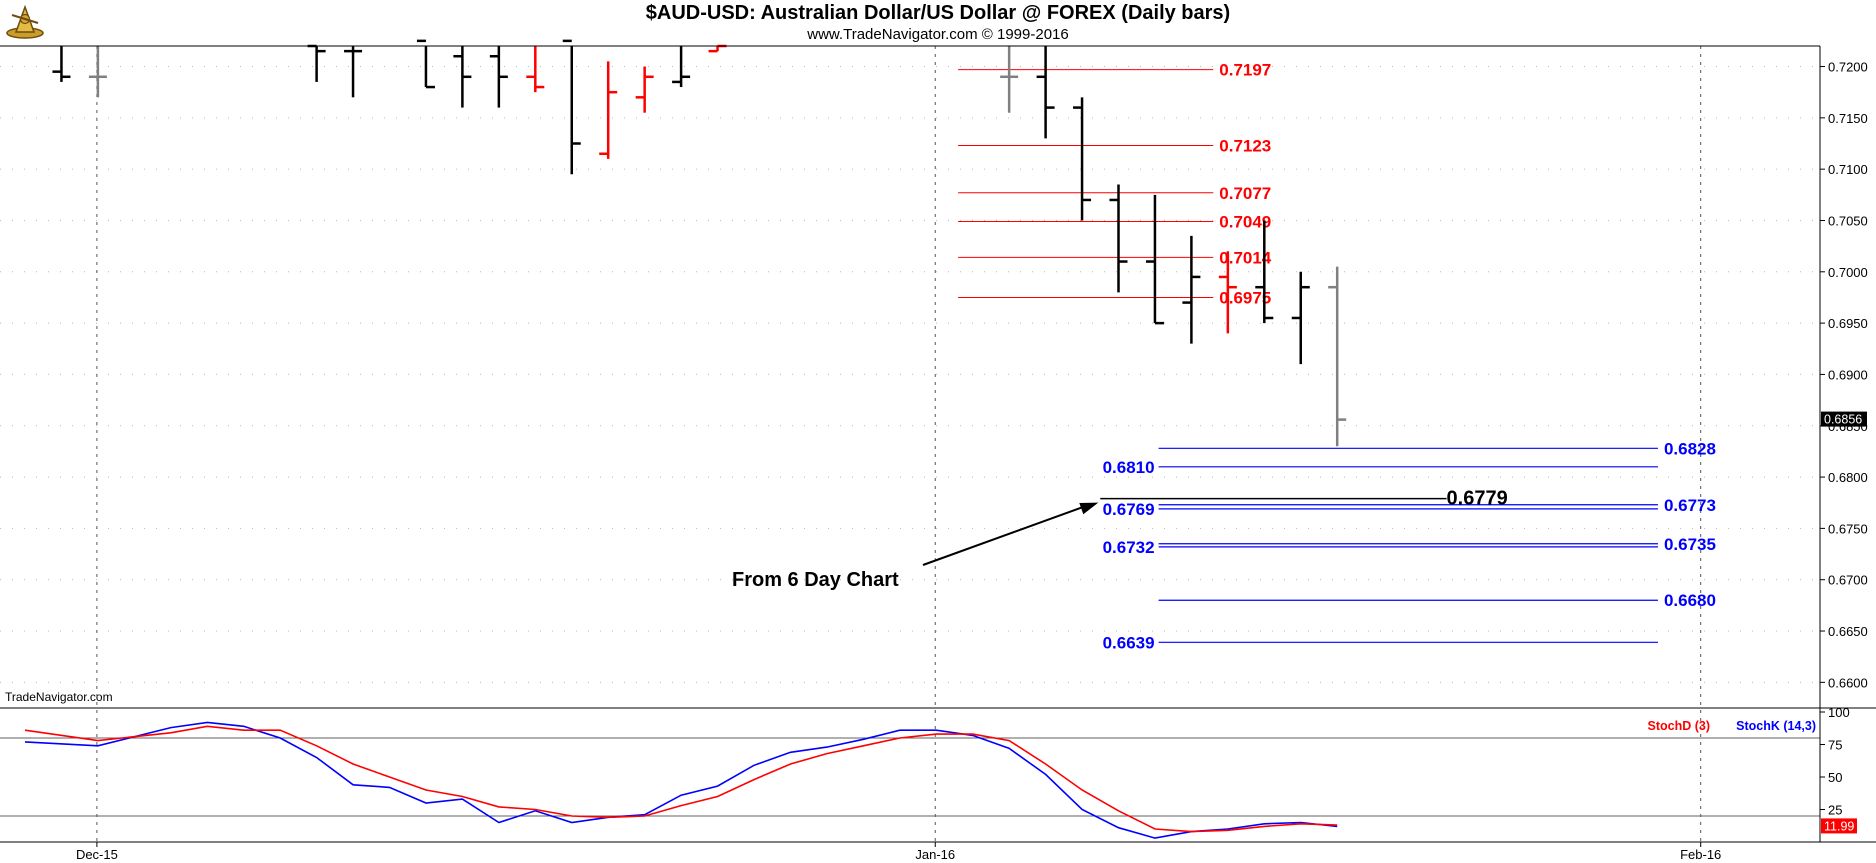  I want to click on stoch-last-value-box, so click(1839, 826).